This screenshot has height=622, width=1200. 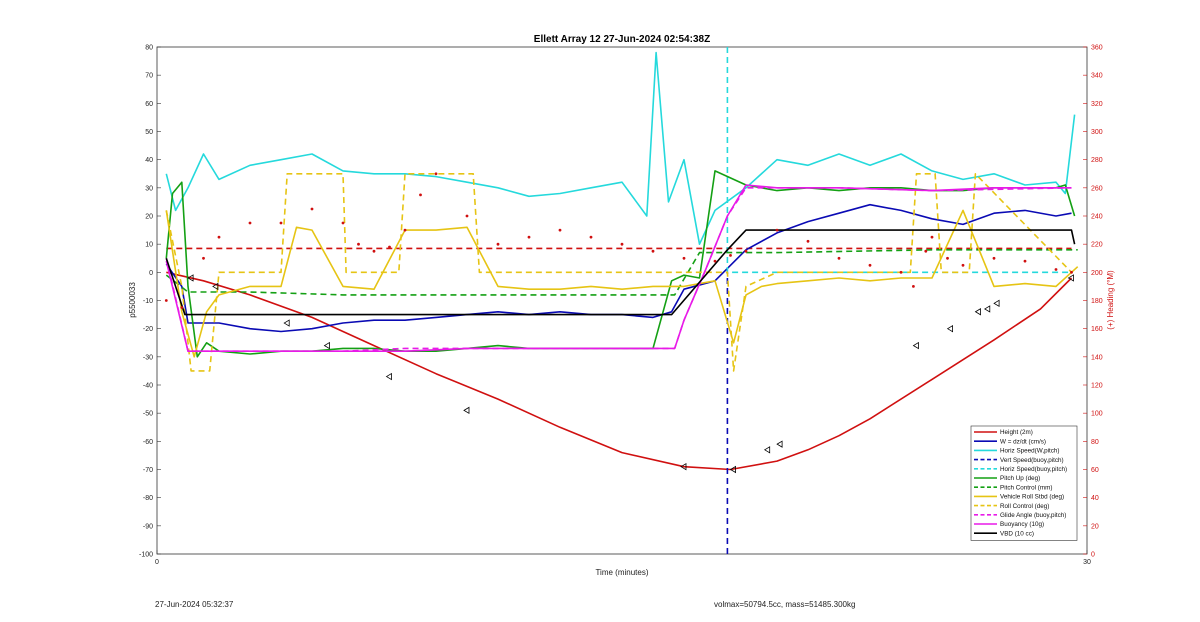 What do you see at coordinates (149, 160) in the screenshot?
I see `y-tick-label: 40` at bounding box center [149, 160].